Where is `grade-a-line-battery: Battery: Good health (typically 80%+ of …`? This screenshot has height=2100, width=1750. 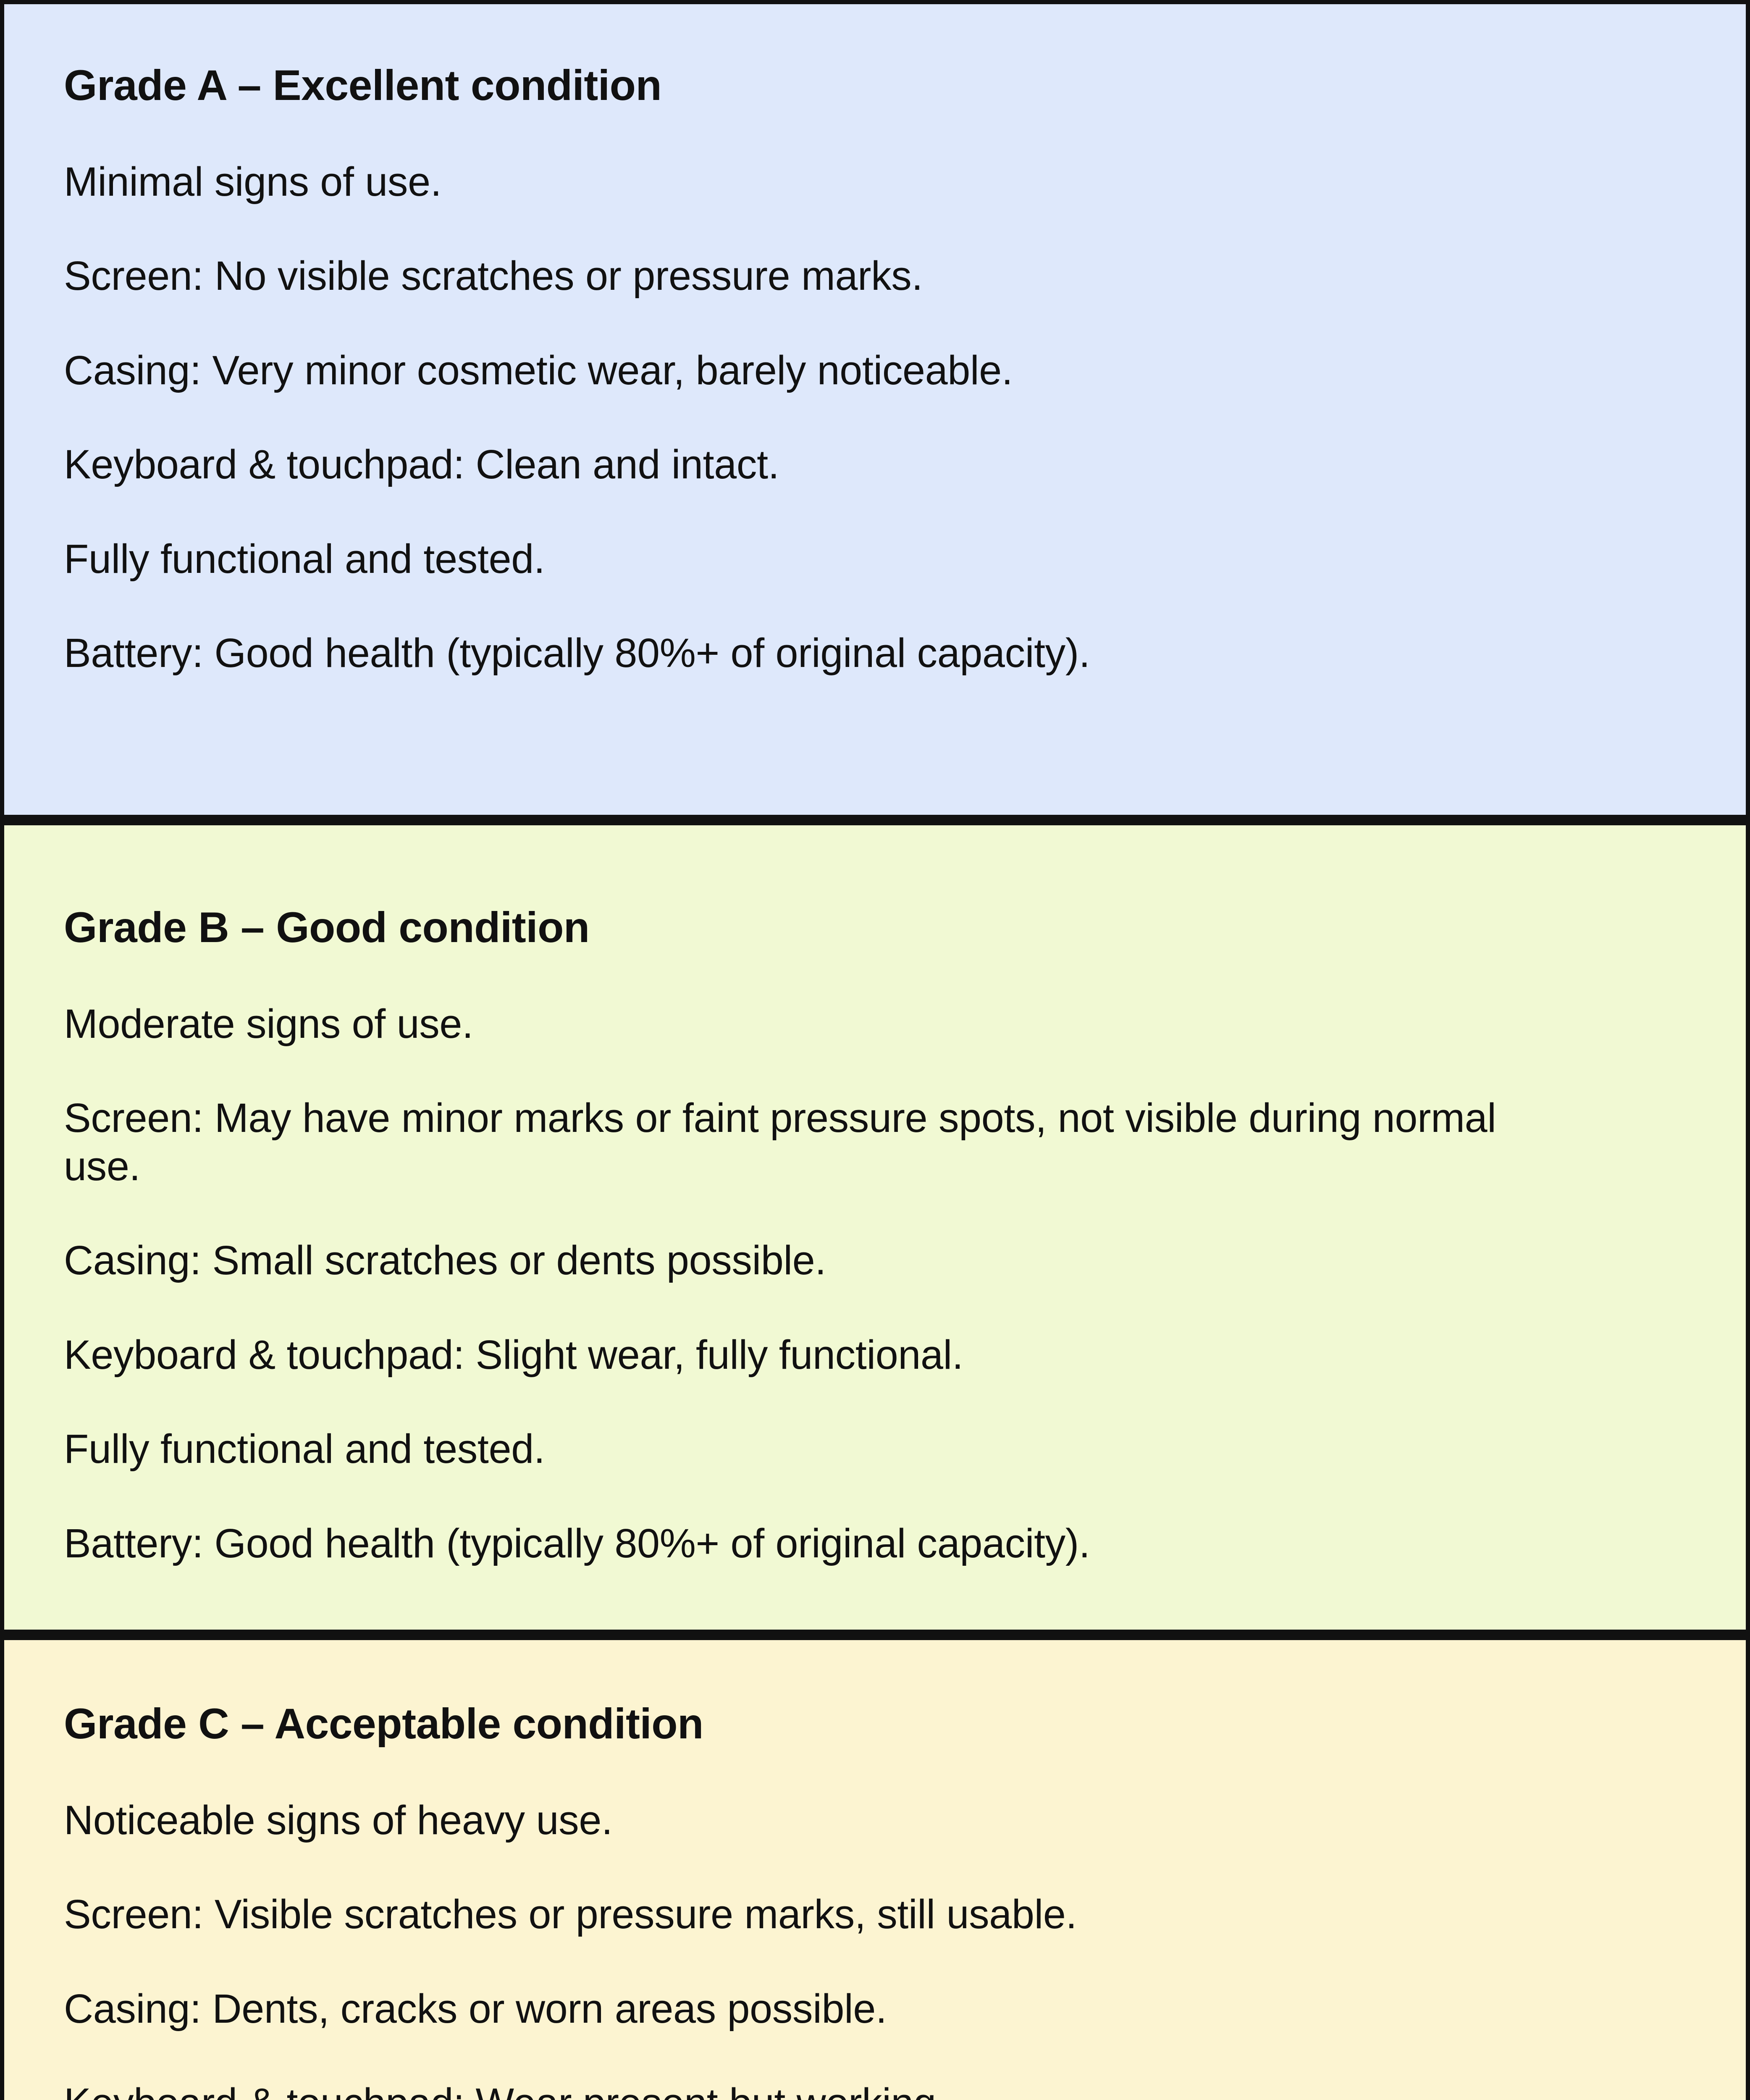 grade-a-line-battery: Battery: Good health (typically 80%+ of … is located at coordinates (577, 653).